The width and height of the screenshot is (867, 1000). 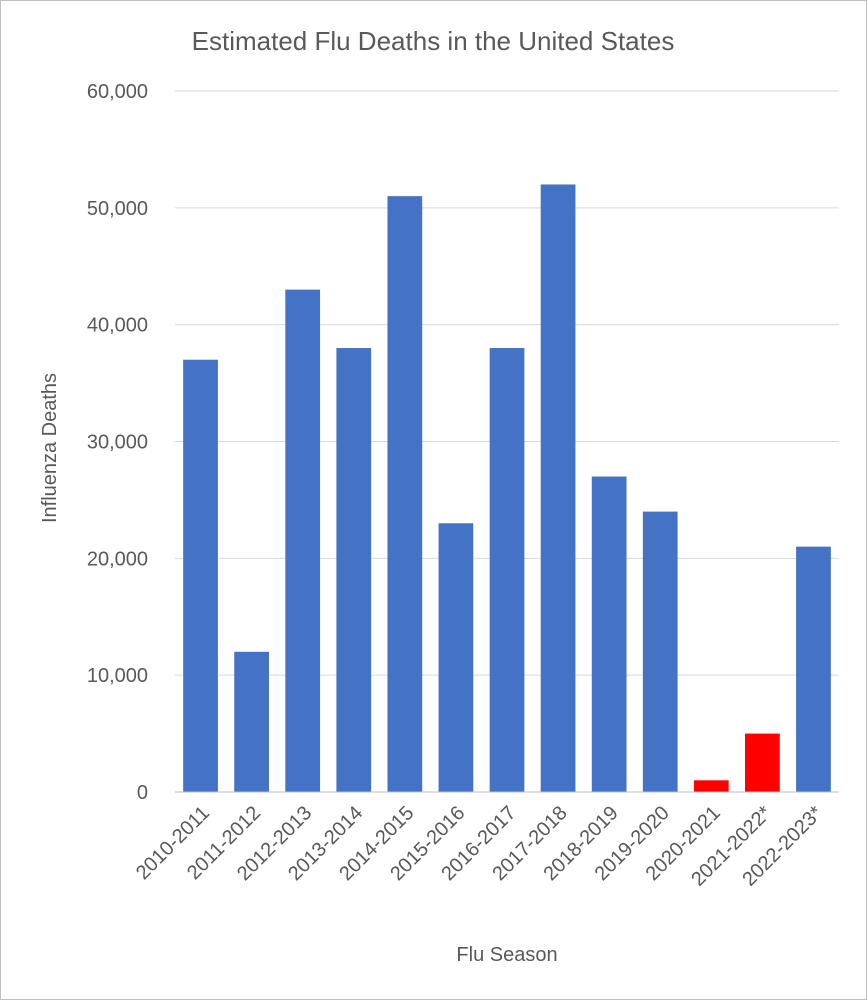 What do you see at coordinates (456, 657) in the screenshot?
I see `bar-2015-2016` at bounding box center [456, 657].